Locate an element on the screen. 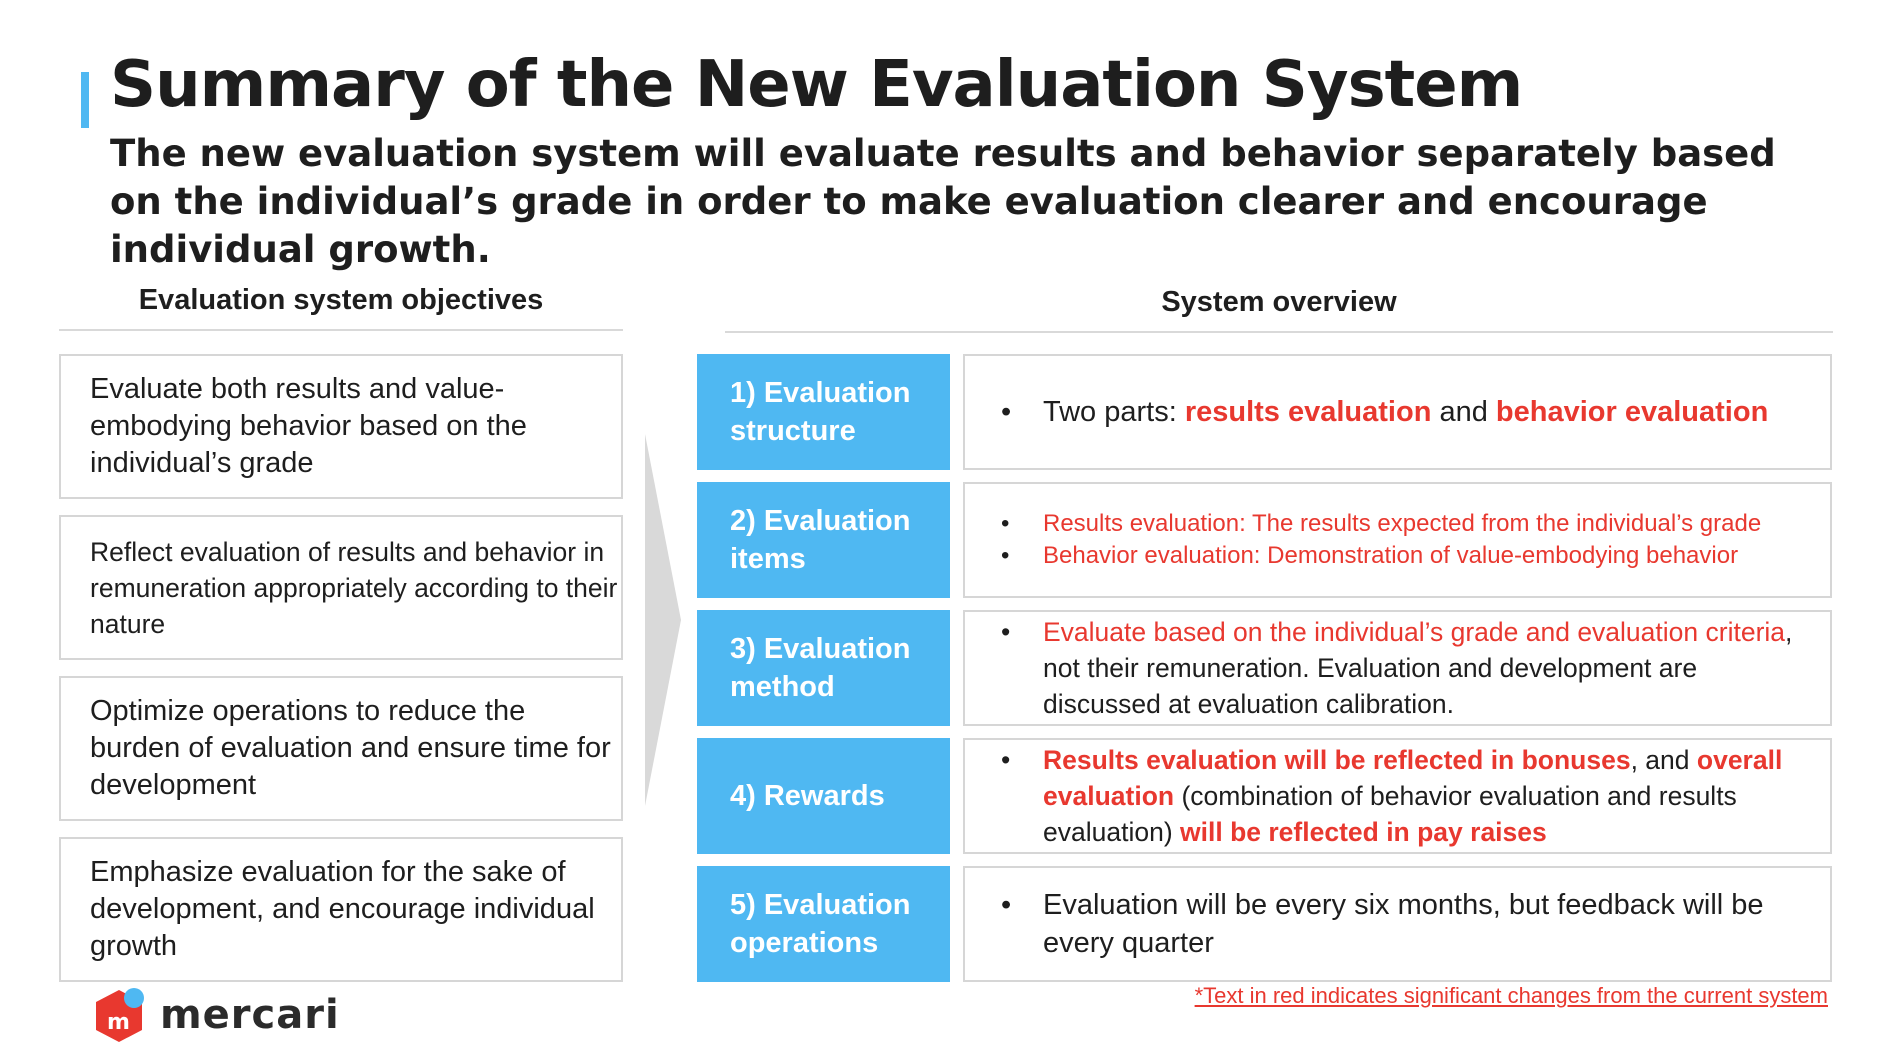 Image resolution: width=1888 pixels, height=1062 pixels. mercari-logo-icon: m is located at coordinates (120, 1015).